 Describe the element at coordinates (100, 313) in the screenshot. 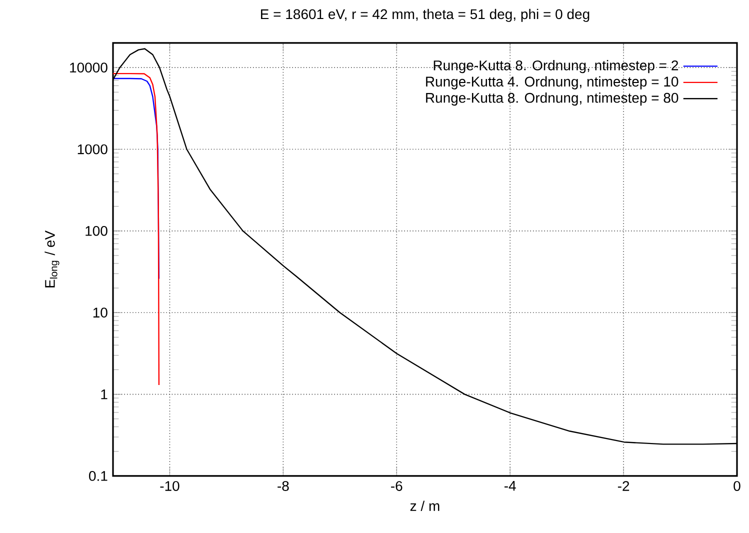

I see `y-tick-label: 10` at that location.